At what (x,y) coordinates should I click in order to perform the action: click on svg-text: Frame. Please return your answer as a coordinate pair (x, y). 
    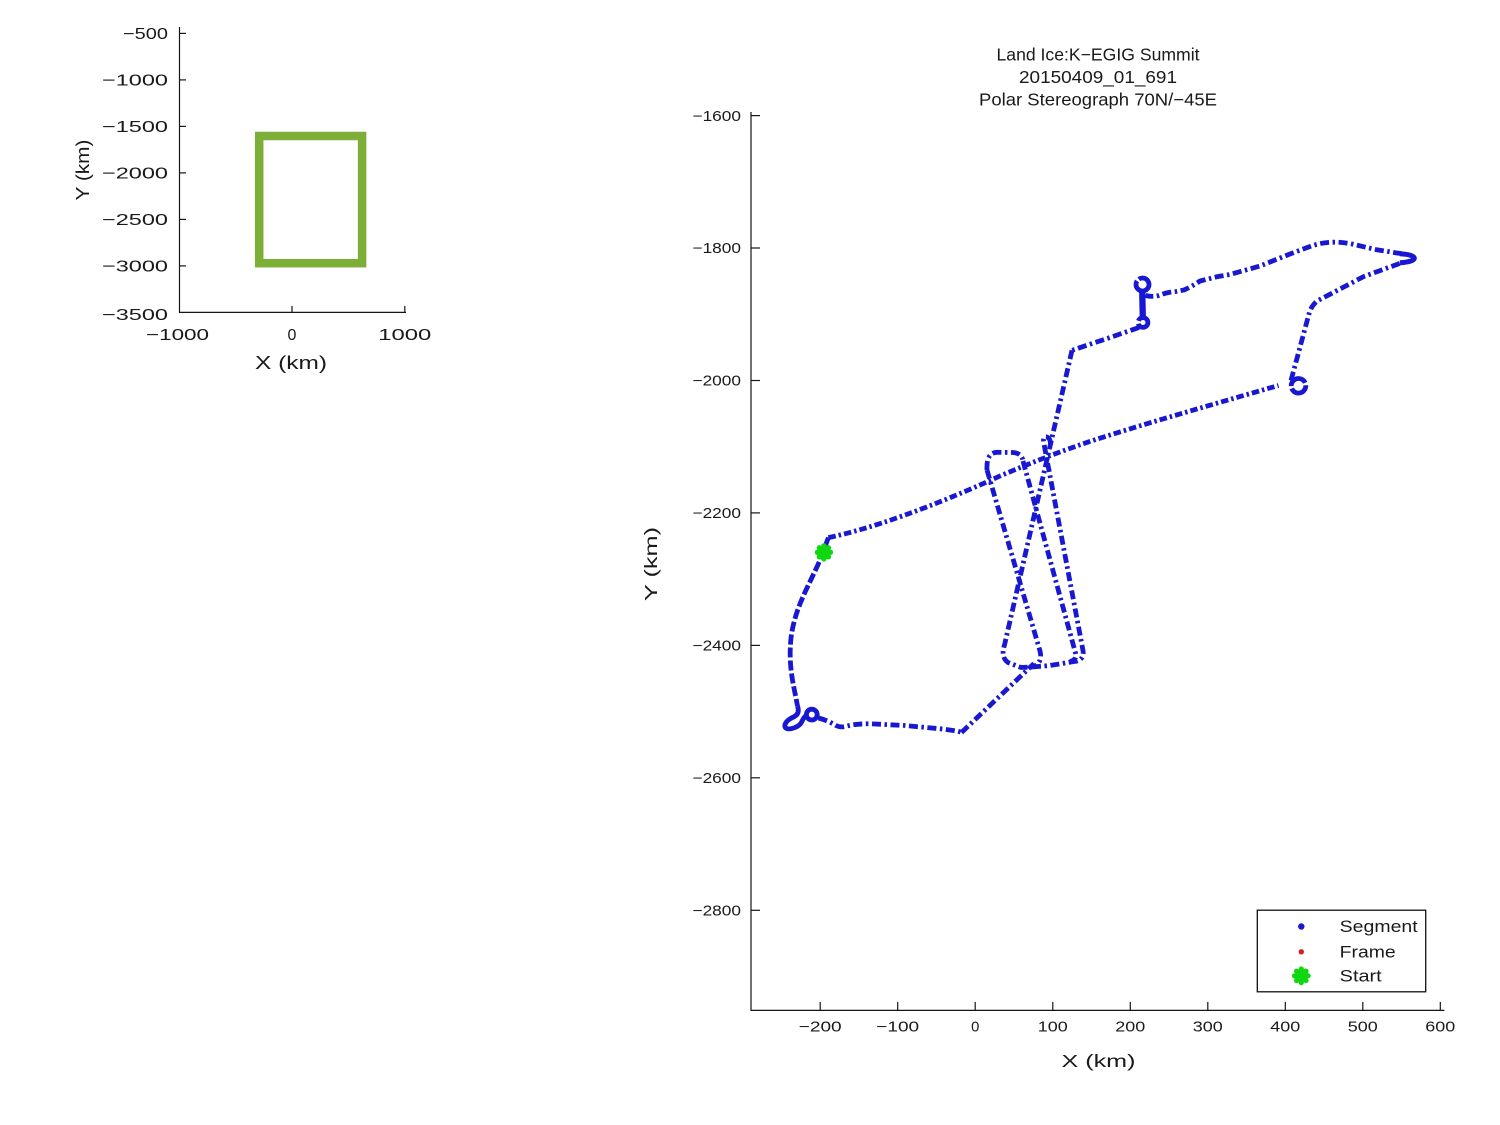
    Looking at the image, I should click on (1368, 952).